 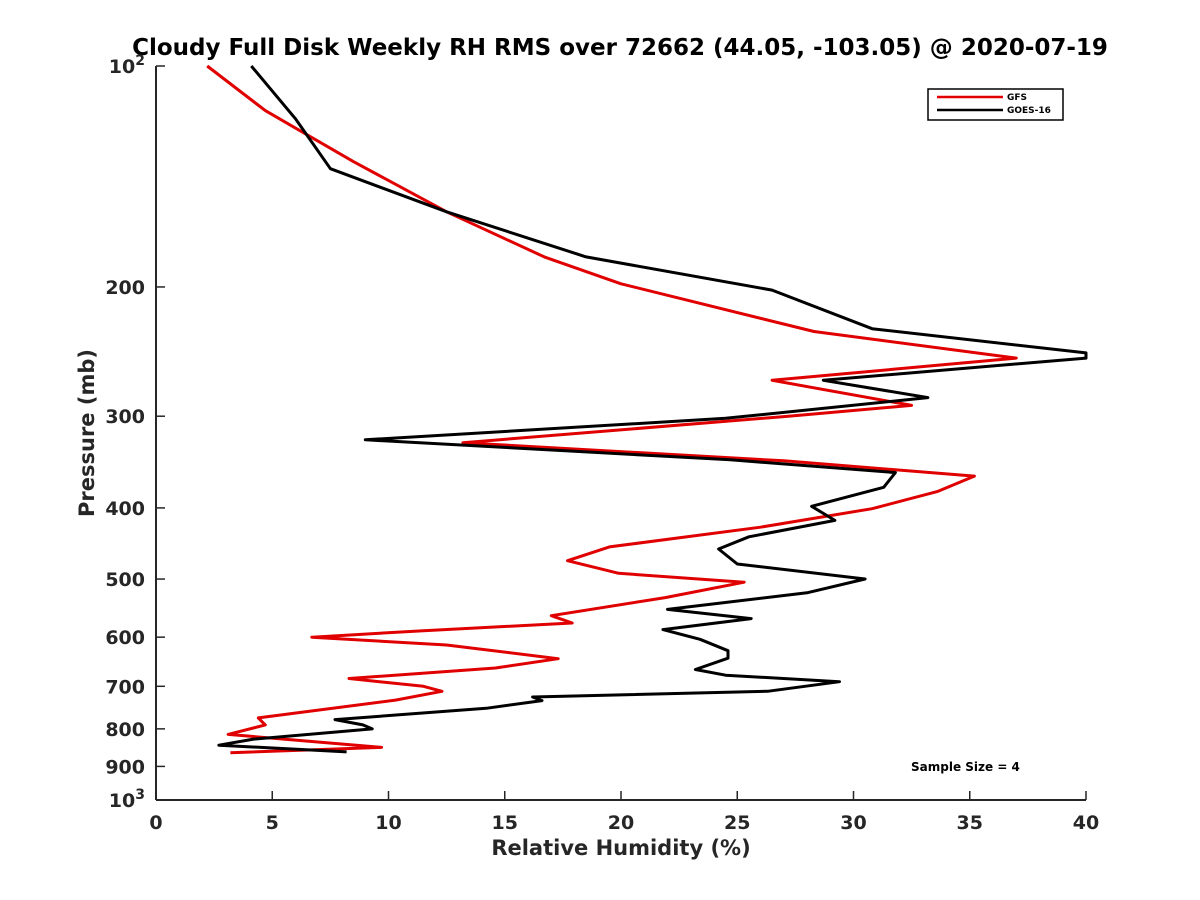 What do you see at coordinates (853, 823) in the screenshot?
I see `x-tick-label: 30` at bounding box center [853, 823].